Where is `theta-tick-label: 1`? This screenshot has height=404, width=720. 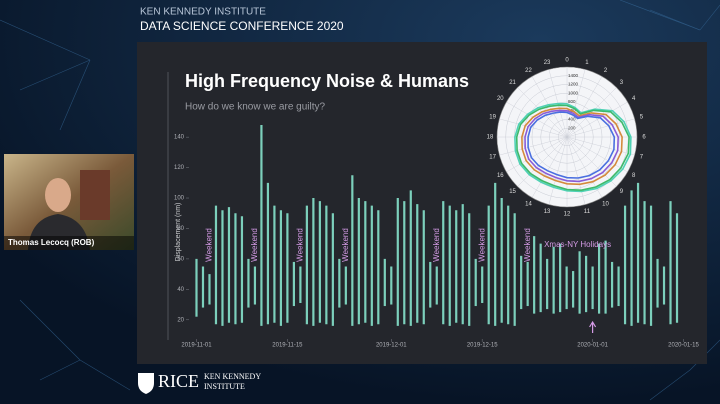
theta-tick-label: 1 is located at coordinates (587, 63).